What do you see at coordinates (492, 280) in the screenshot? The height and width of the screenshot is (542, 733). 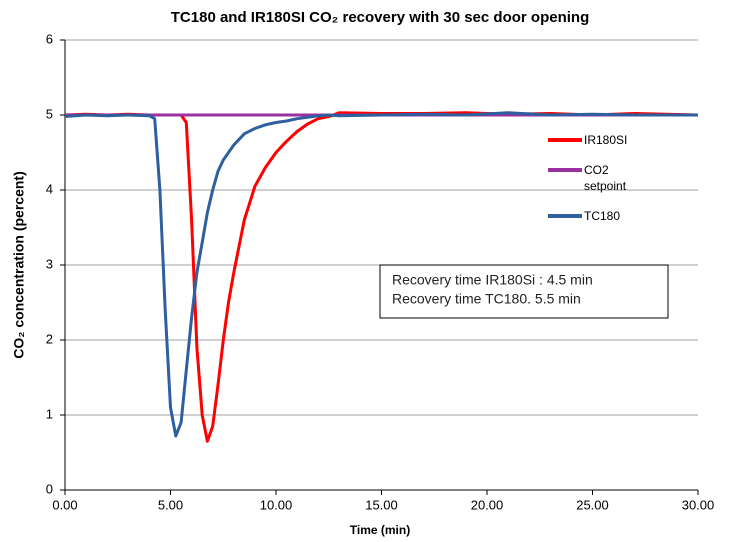 I see `annotation: Recovery time IR180Si : 4.5 min` at bounding box center [492, 280].